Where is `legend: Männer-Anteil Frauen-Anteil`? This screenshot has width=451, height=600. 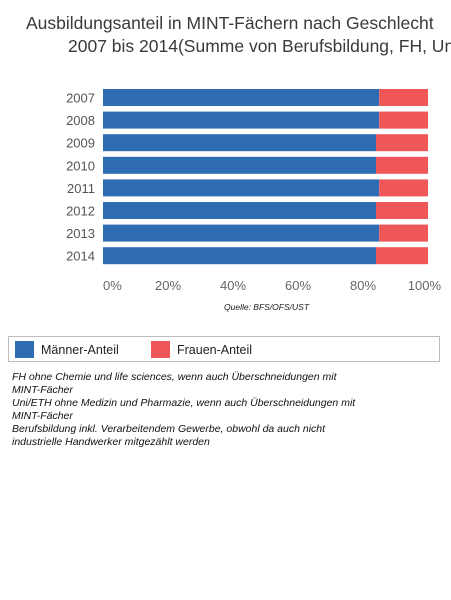 legend: Männer-Anteil Frauen-Anteil is located at coordinates (224, 349).